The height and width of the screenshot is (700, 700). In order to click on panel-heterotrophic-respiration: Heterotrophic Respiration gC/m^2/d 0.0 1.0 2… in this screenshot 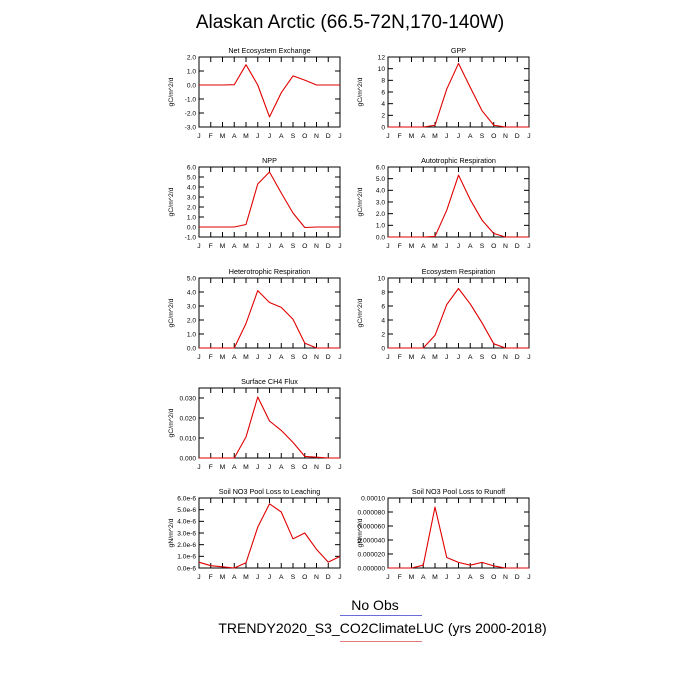, I will do `click(255, 314)`.